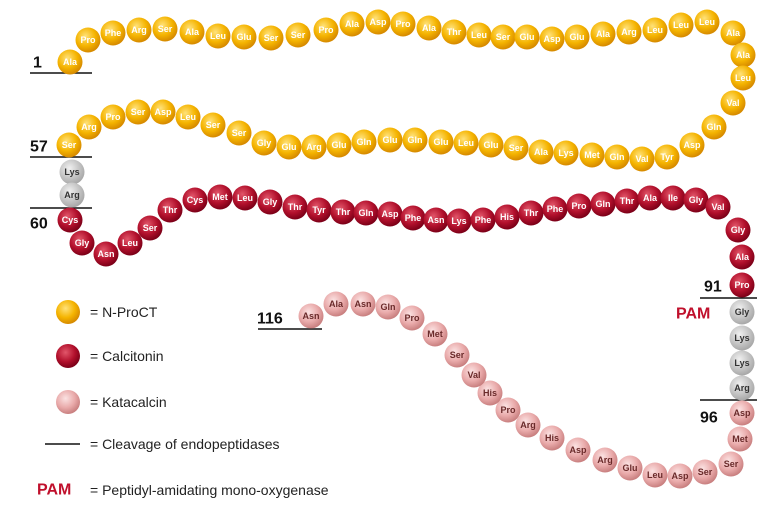  I want to click on position-label: 96, so click(709, 418).